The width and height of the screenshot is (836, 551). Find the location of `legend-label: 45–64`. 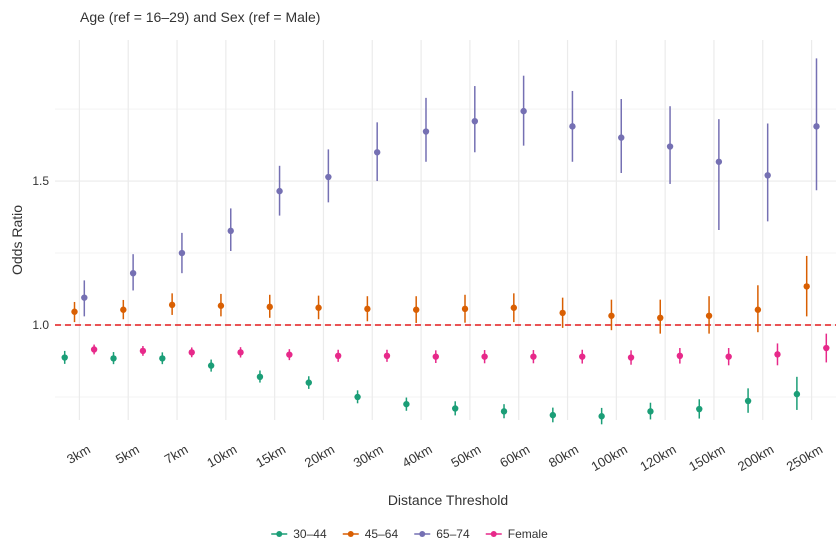

legend-label: 45–64 is located at coordinates (382, 534).